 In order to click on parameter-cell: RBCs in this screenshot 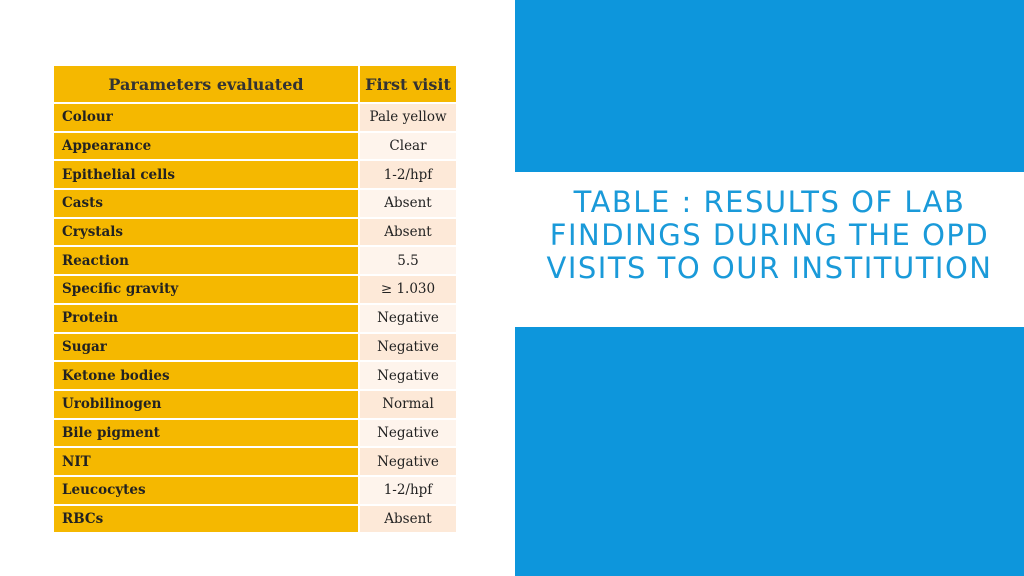, I will do `click(206, 520)`.